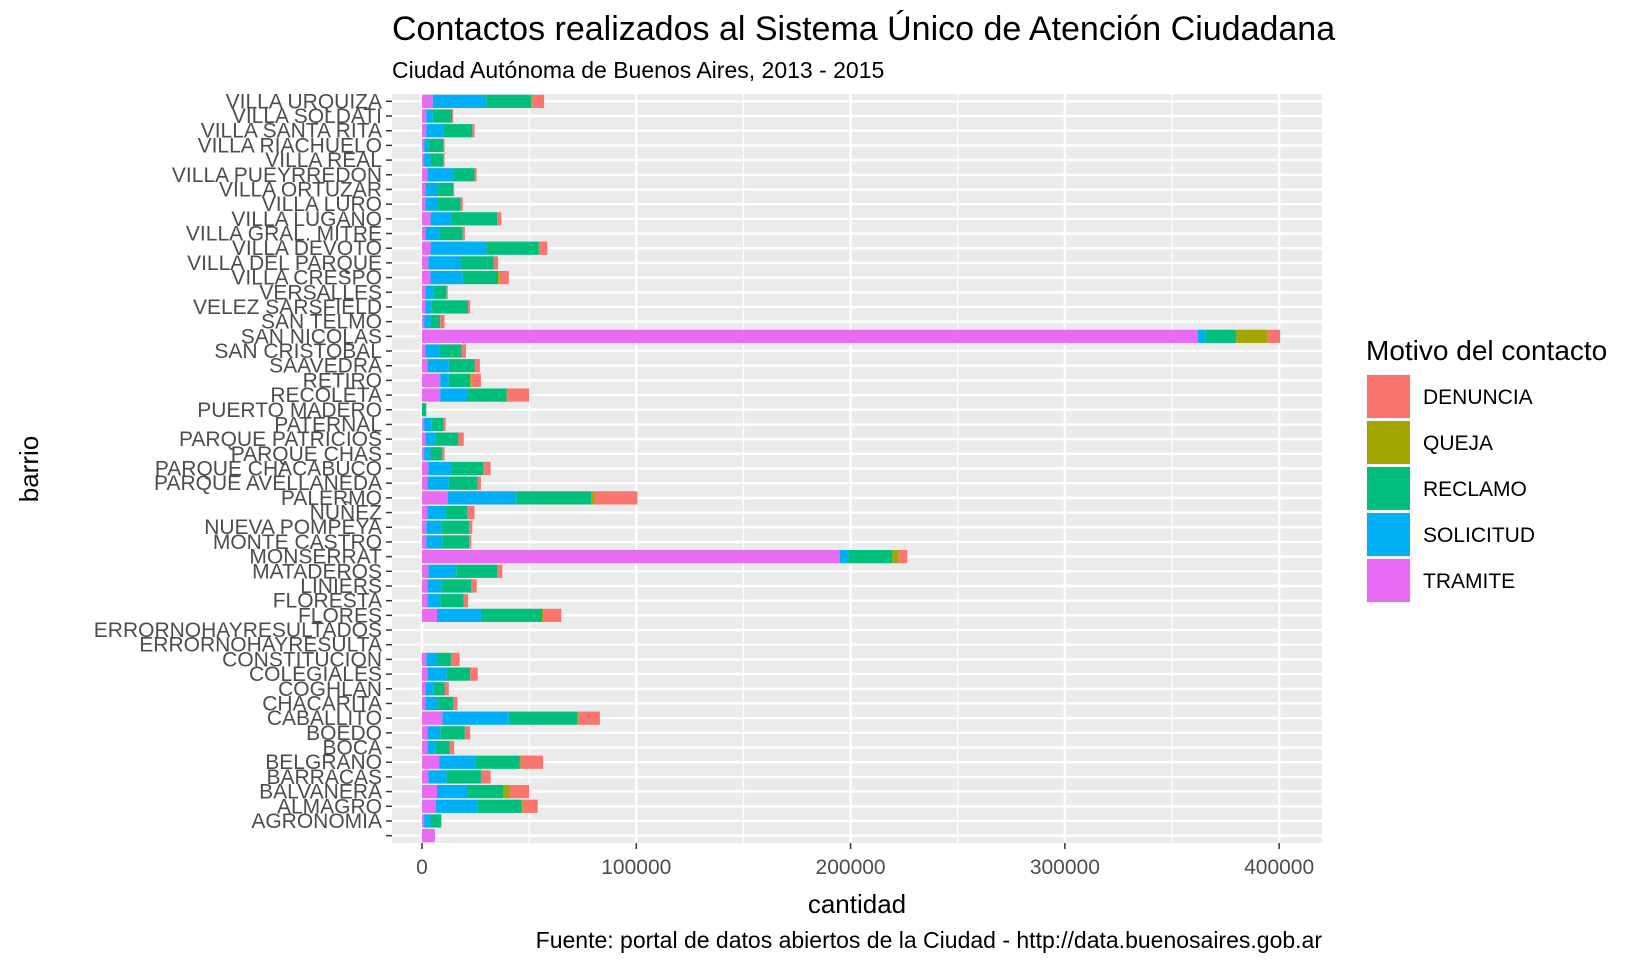  I want to click on y-tick-label: VILLA CRESPO, so click(306, 278).